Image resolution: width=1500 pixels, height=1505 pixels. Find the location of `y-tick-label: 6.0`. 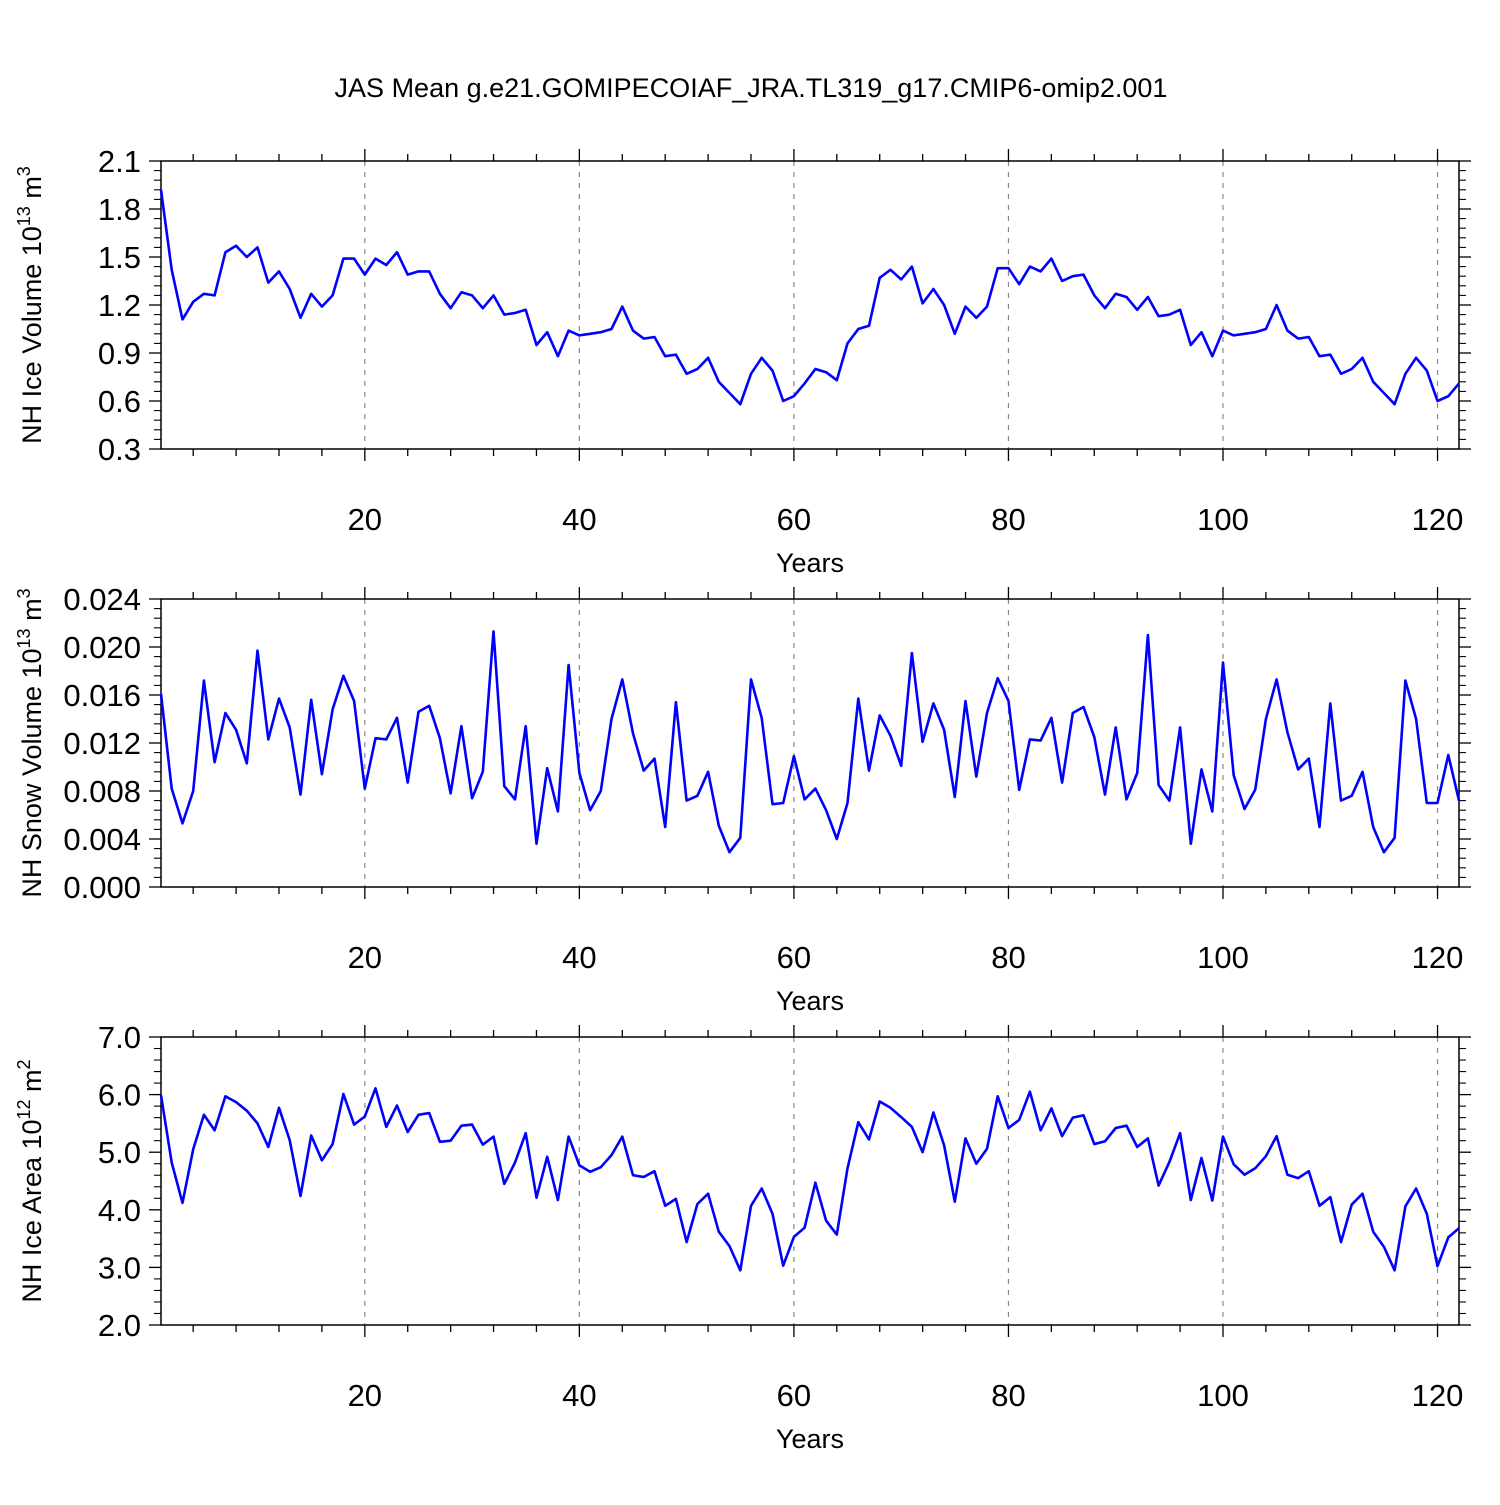

y-tick-label: 6.0 is located at coordinates (119, 1095).